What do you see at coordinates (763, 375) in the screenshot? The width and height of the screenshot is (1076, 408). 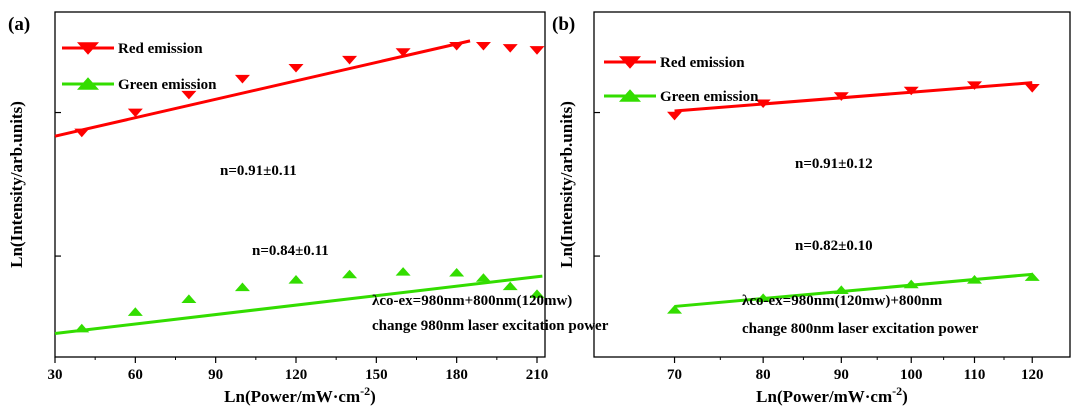 I see `x-tick-label: 80` at bounding box center [763, 375].